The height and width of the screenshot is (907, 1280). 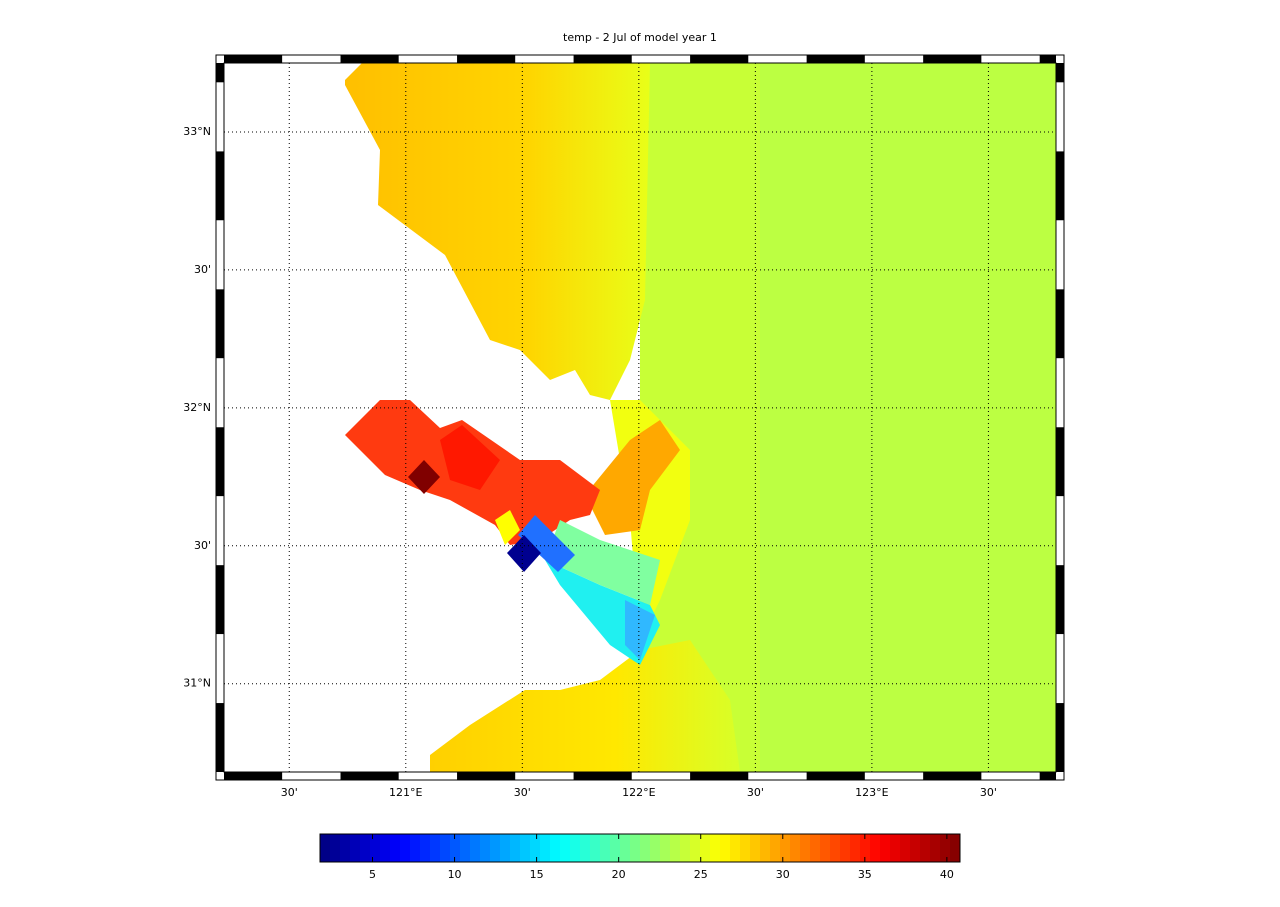 What do you see at coordinates (638, 792) in the screenshot?
I see `x-tick-label: 122°E` at bounding box center [638, 792].